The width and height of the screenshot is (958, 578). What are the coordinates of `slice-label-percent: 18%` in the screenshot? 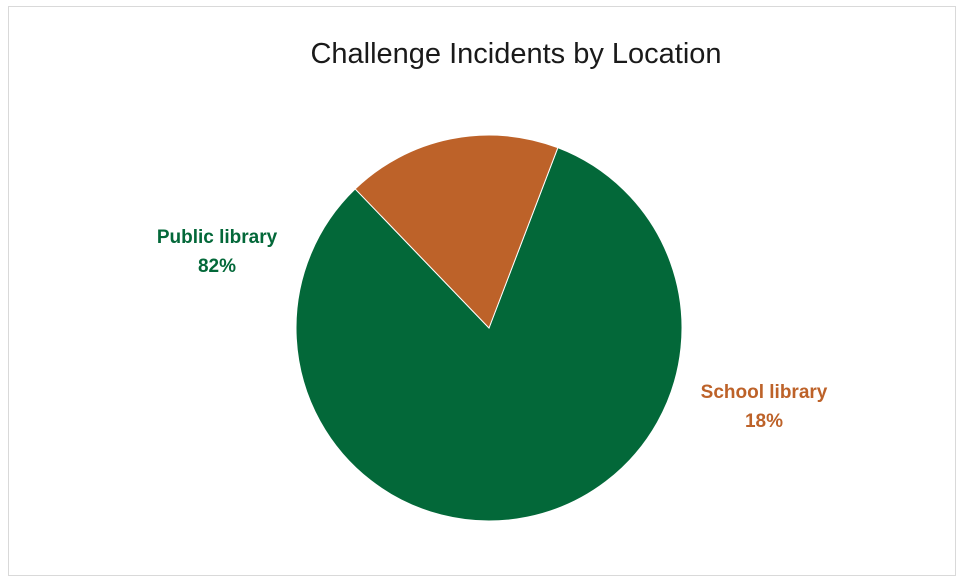 It's located at (764, 421).